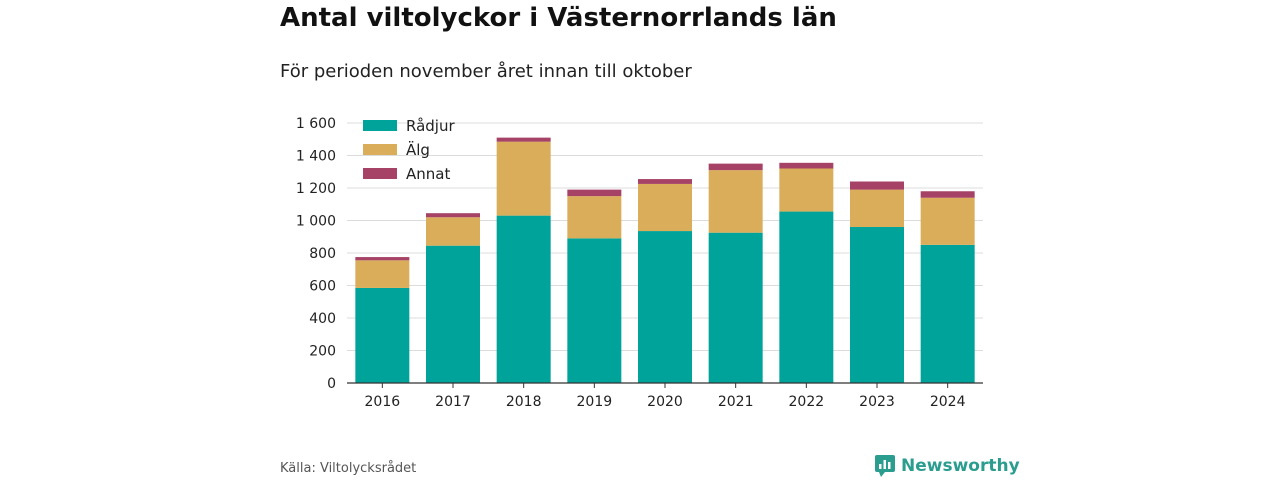 The height and width of the screenshot is (480, 1280). I want to click on y-axis-labels: 0 200 400 600 800 1 000 1 200 1 400 1 600, so click(316, 254).